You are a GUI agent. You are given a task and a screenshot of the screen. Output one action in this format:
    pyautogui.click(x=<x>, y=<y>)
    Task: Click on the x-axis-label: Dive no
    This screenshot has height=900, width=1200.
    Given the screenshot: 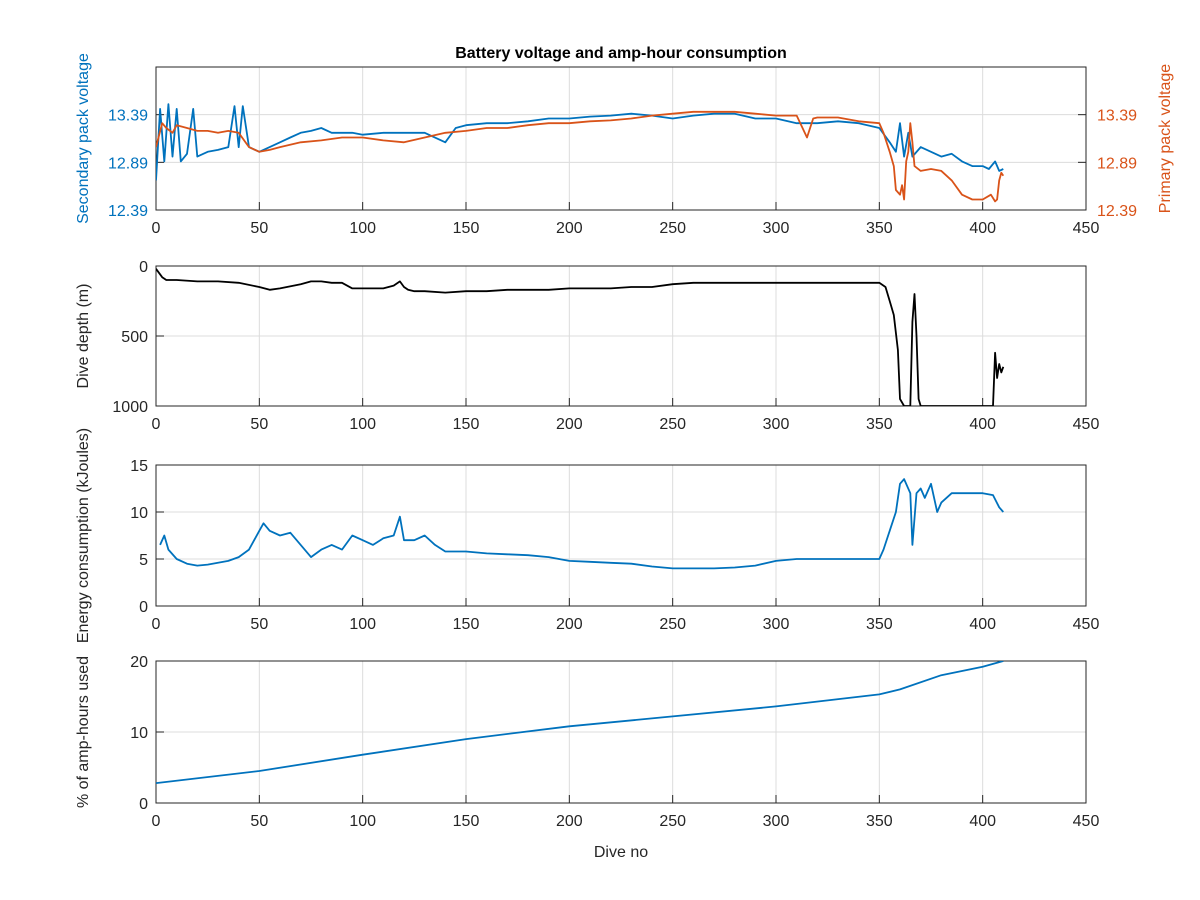 What is the action you would take?
    pyautogui.click(x=621, y=852)
    